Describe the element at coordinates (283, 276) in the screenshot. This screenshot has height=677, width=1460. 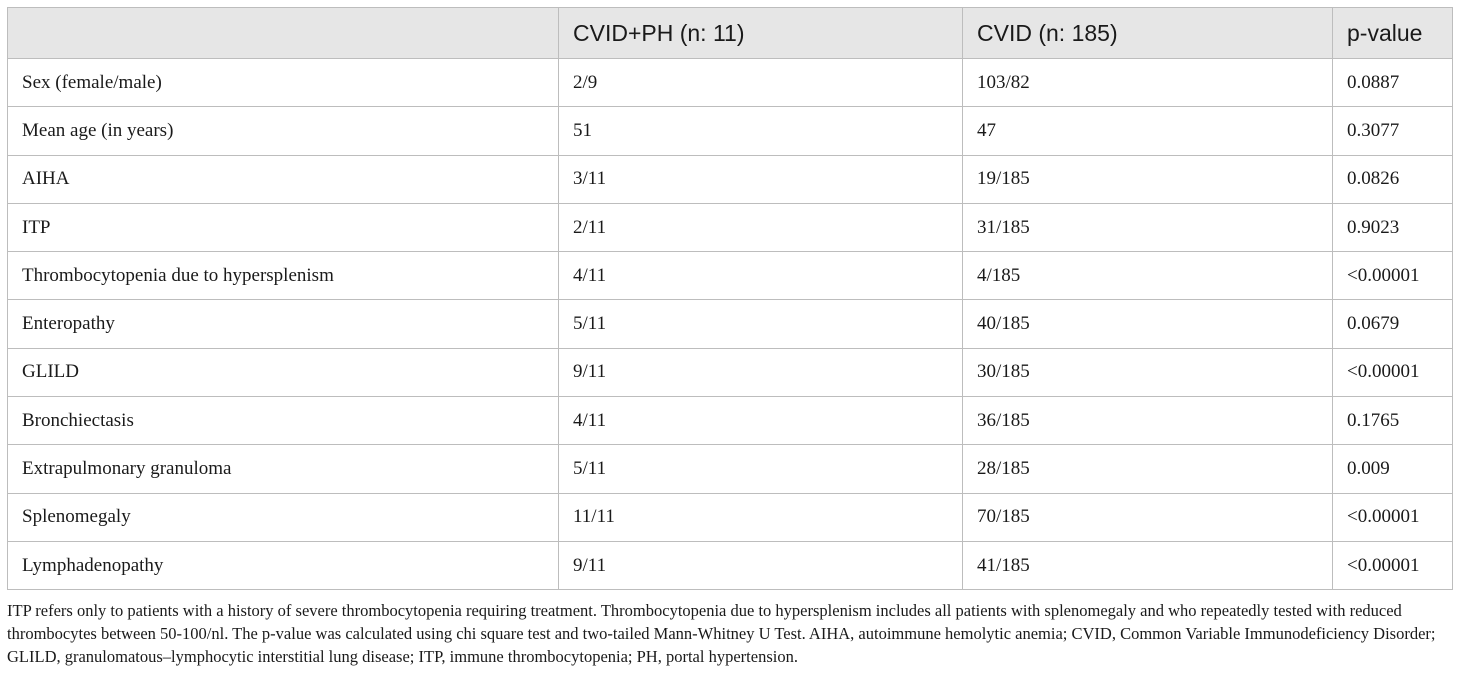
I see `row-label: Thrombocytopenia due to hypersplenism` at that location.